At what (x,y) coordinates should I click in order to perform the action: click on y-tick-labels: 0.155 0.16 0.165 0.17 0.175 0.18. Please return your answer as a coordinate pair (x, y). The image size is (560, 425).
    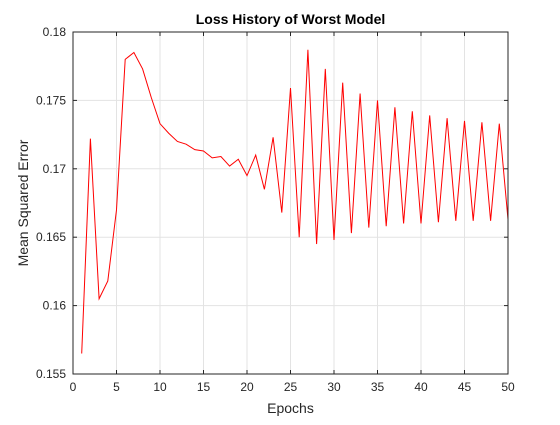
    Looking at the image, I should click on (51, 203).